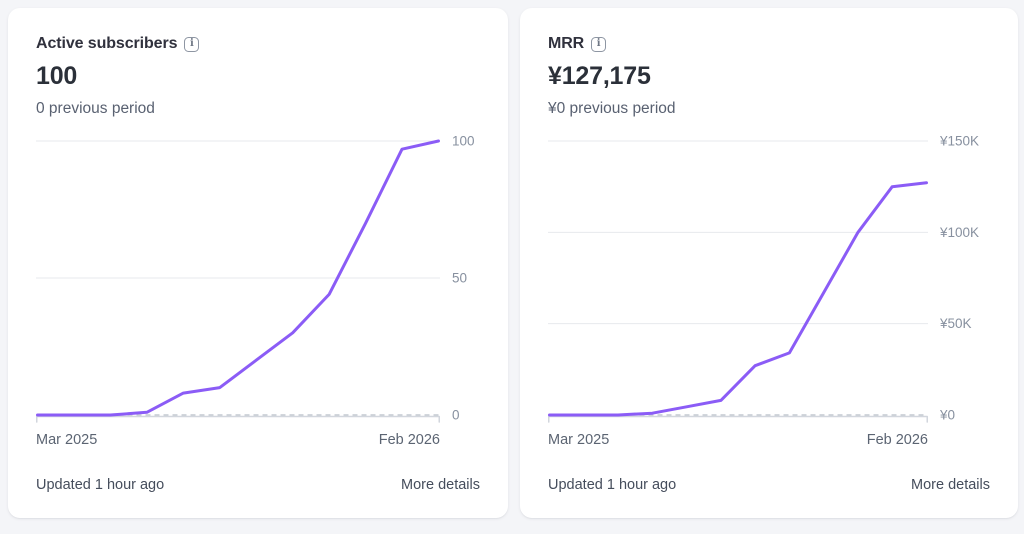 This screenshot has width=1024, height=534. I want to click on y-tick-label: 100, so click(463, 141).